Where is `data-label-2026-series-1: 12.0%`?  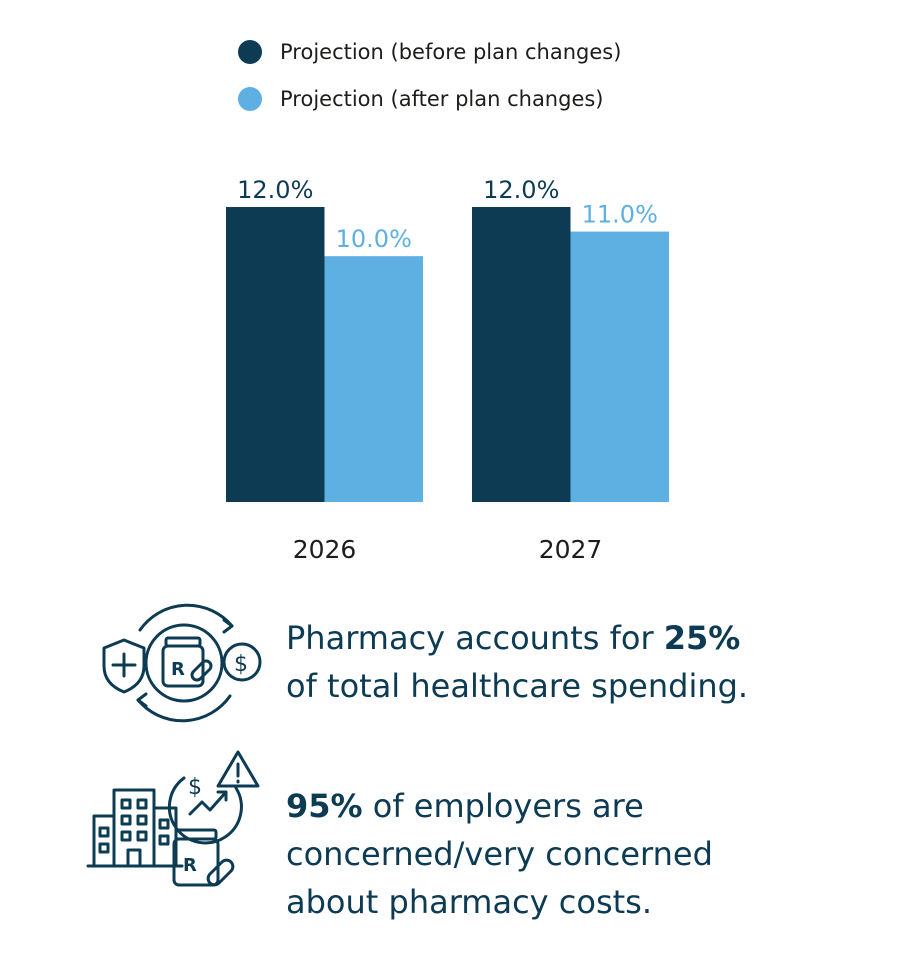 data-label-2026-series-1: 12.0% is located at coordinates (275, 190).